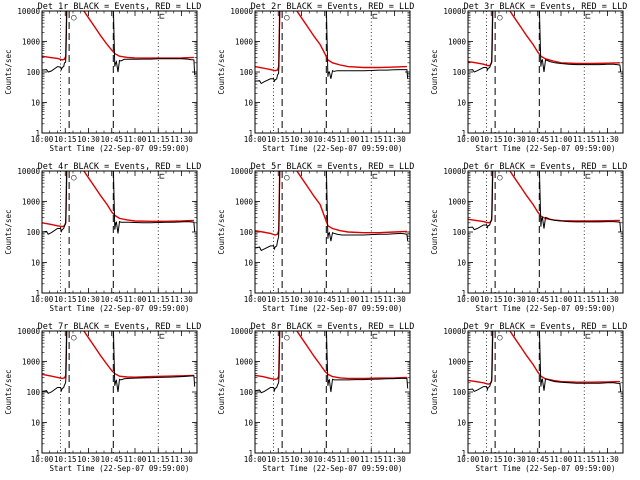 The width and height of the screenshot is (640, 480). Describe the element at coordinates (120, 7) in the screenshot. I see `chart-title: Det 1r BLACK = Events, RED = LLD` at that location.